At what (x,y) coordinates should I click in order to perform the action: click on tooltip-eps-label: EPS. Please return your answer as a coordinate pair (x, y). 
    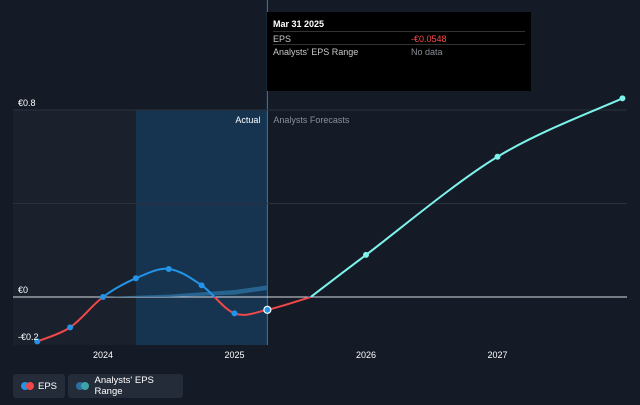
    Looking at the image, I should click on (282, 39).